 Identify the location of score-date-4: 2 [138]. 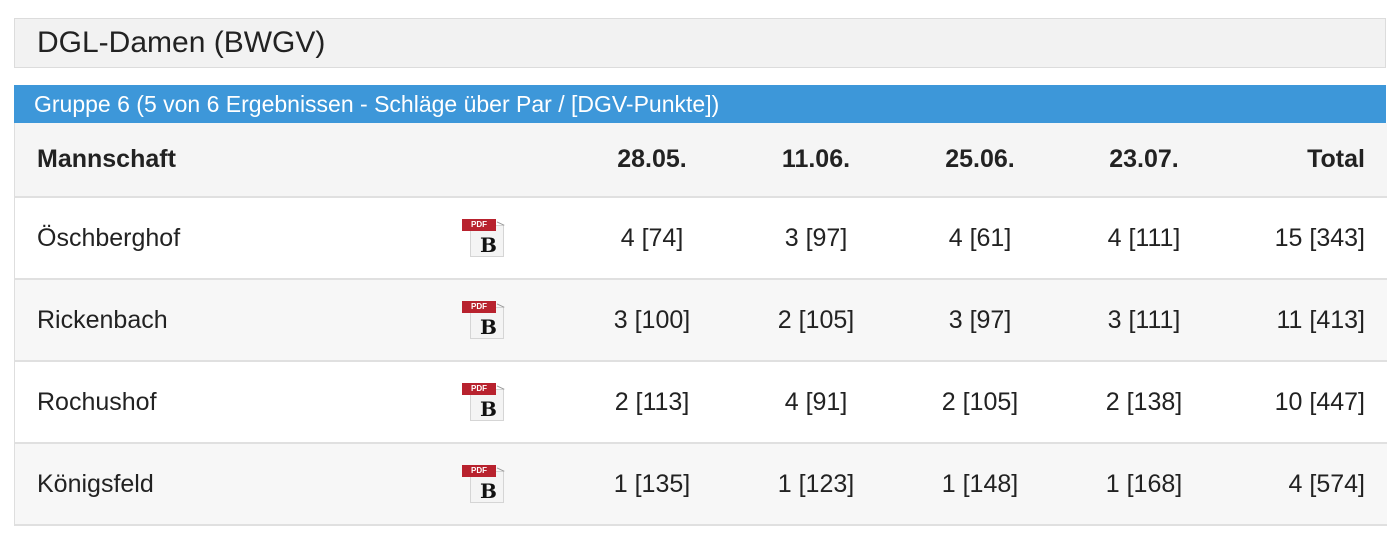
(1144, 401).